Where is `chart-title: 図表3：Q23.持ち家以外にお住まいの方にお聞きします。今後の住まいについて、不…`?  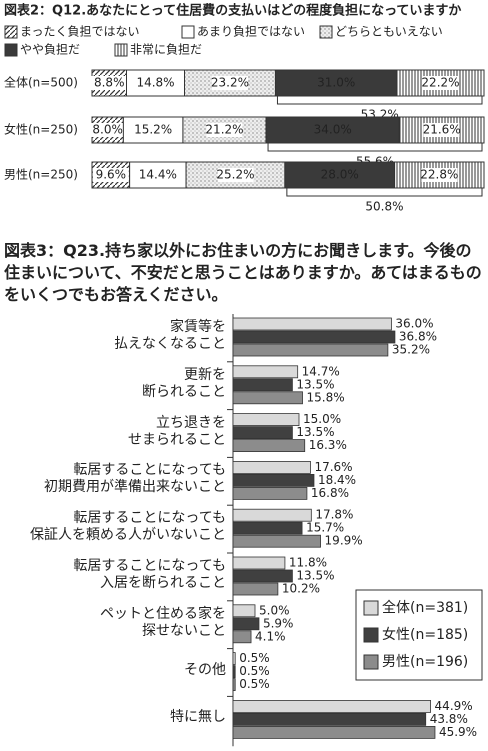
chart-title: 図表3：Q23.持ち家以外にお住まいの方にお聞きします。今後の住まいについて、不… is located at coordinates (243, 272).